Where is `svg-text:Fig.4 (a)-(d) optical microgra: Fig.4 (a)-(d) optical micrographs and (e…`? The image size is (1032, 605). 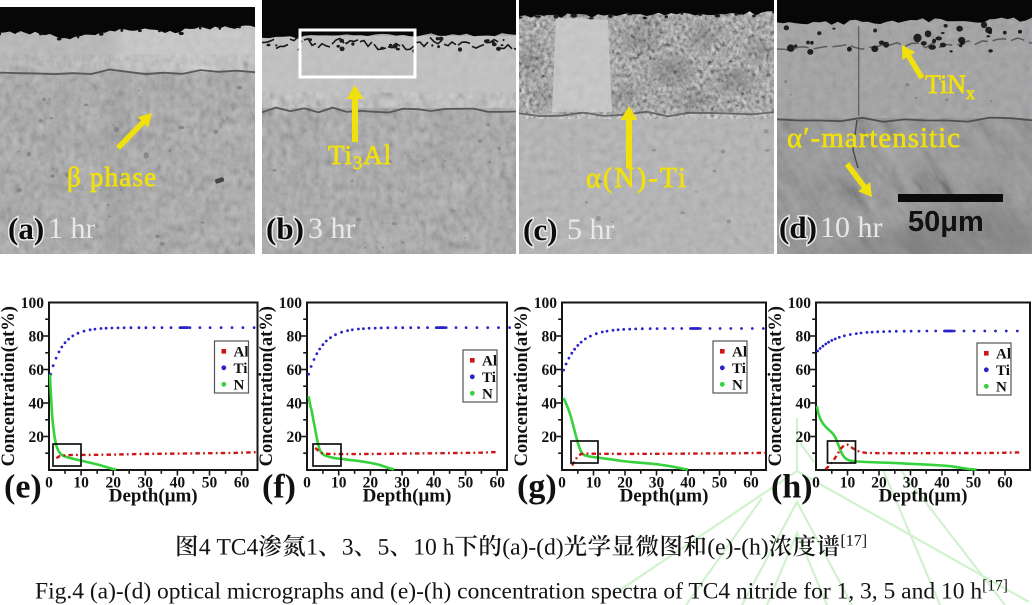
svg-text:Fig.4 (a)-(d) optical microgra: Fig.4 (a)-(d) optical micrographs and (e… is located at coordinates (521, 591).